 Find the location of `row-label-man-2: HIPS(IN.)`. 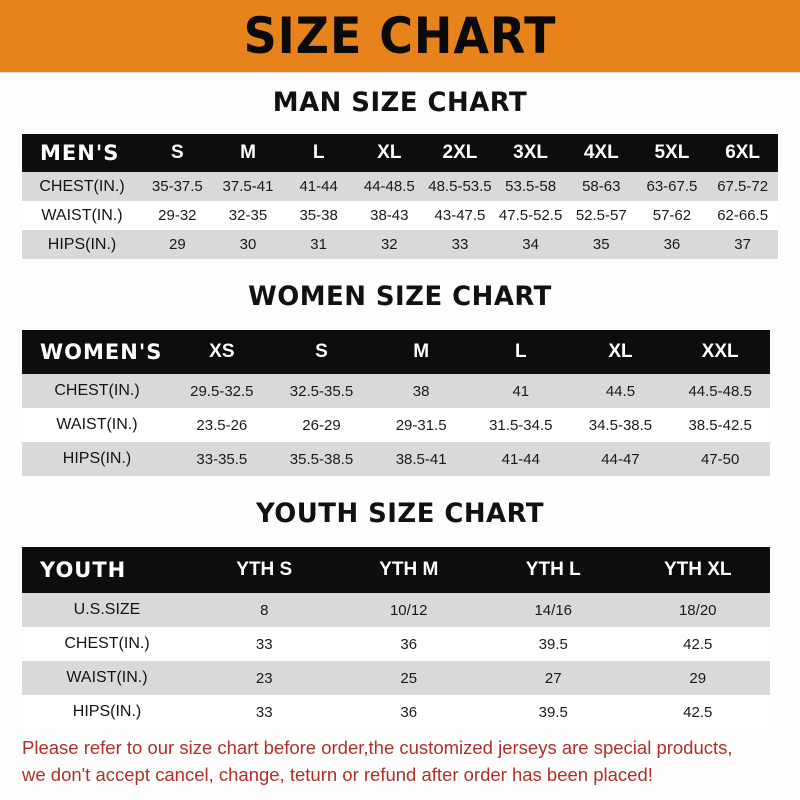

row-label-man-2: HIPS(IN.) is located at coordinates (82, 244).